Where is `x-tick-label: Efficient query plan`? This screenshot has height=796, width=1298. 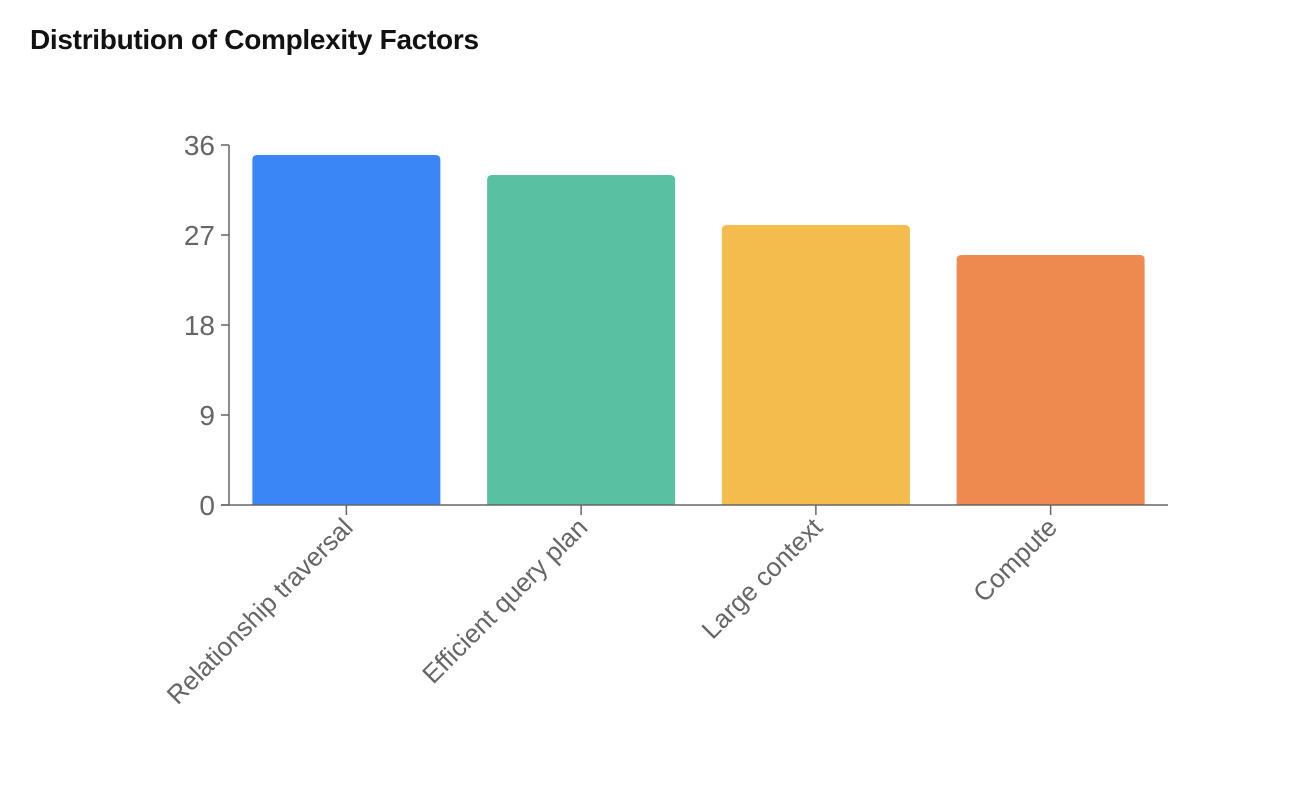 x-tick-label: Efficient query plan is located at coordinates (504, 600).